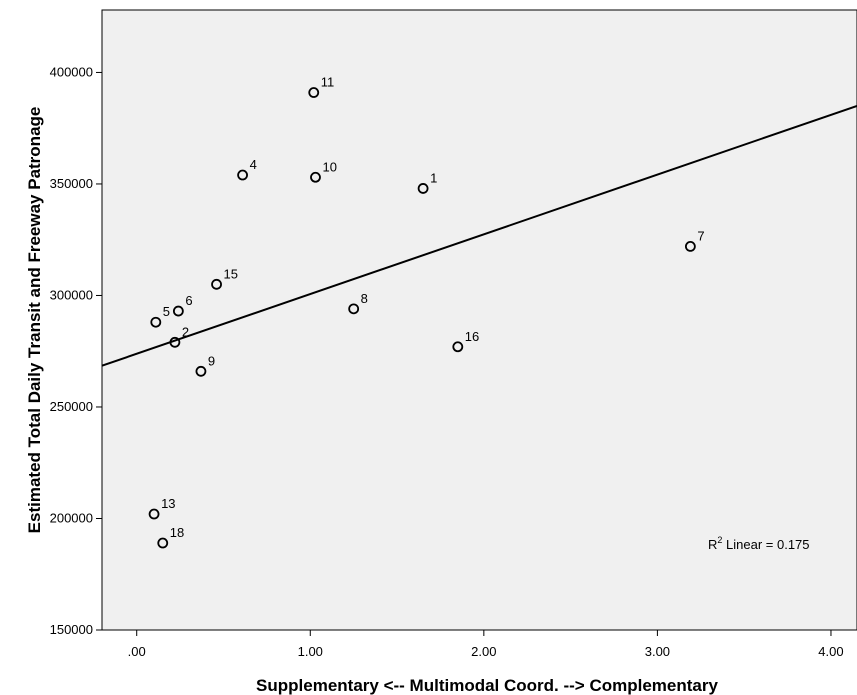 The image size is (857, 695). I want to click on data-point-label: 16, so click(472, 336).